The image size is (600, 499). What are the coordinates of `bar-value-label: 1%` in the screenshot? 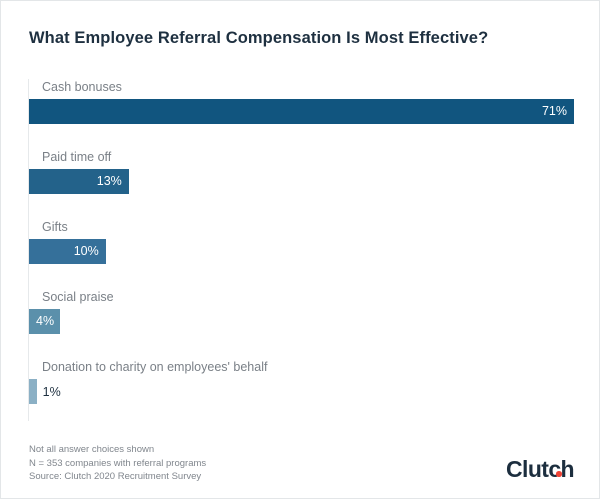 It's located at (51, 391).